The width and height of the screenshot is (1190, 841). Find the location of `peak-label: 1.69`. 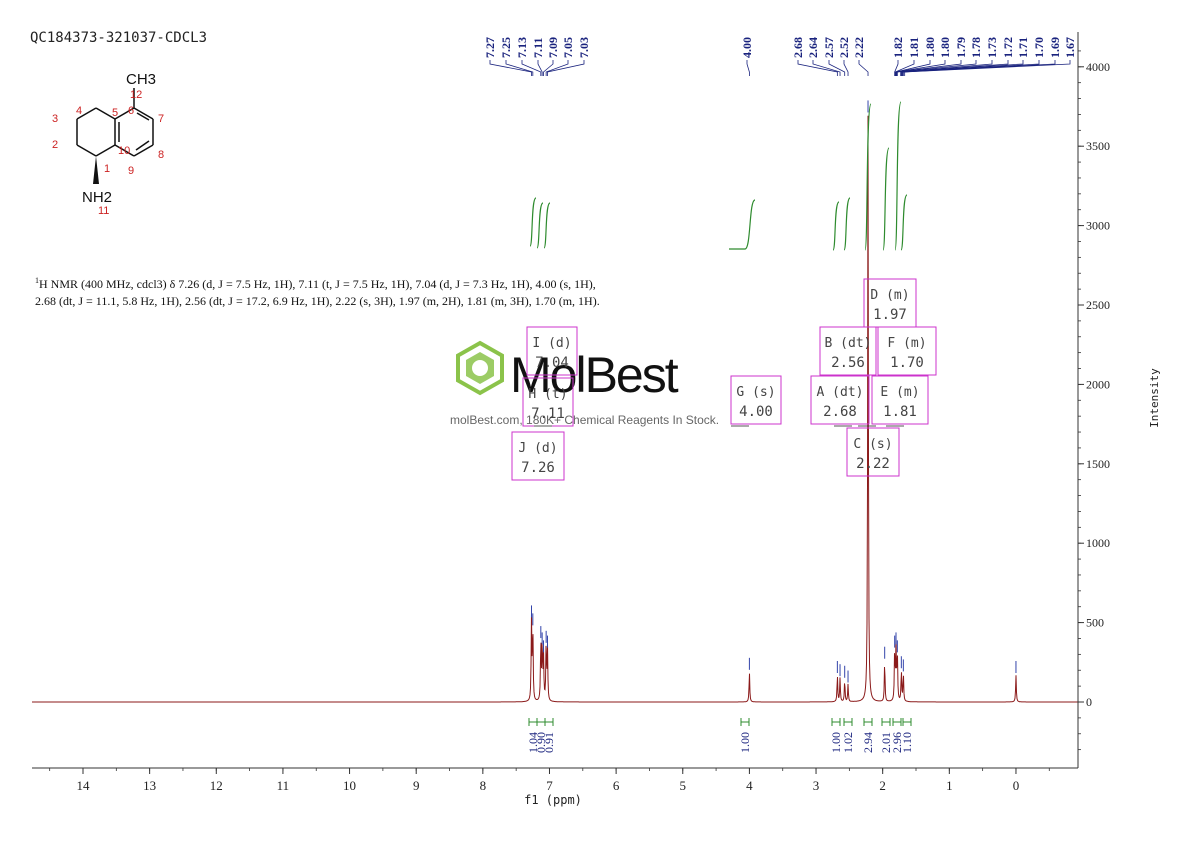

peak-label: 1.69 is located at coordinates (1055, 47).